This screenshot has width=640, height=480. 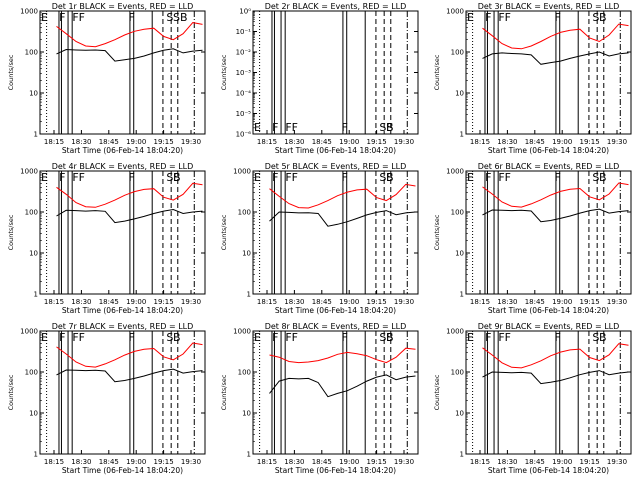 I want to click on y-tick-label: 10⁻⁵, so click(x=244, y=114).